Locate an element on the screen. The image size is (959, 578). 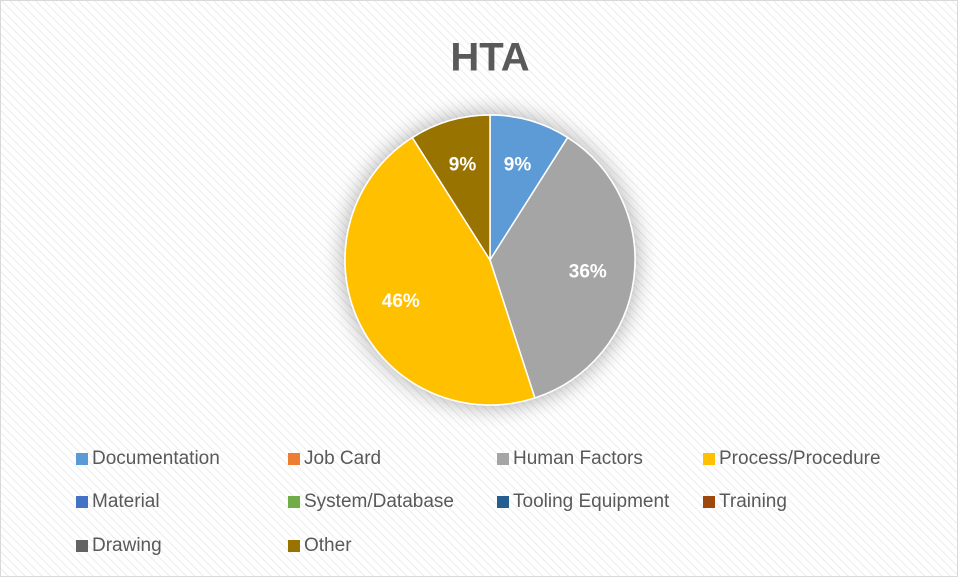
legend-label: Process/Procedure is located at coordinates (800, 458).